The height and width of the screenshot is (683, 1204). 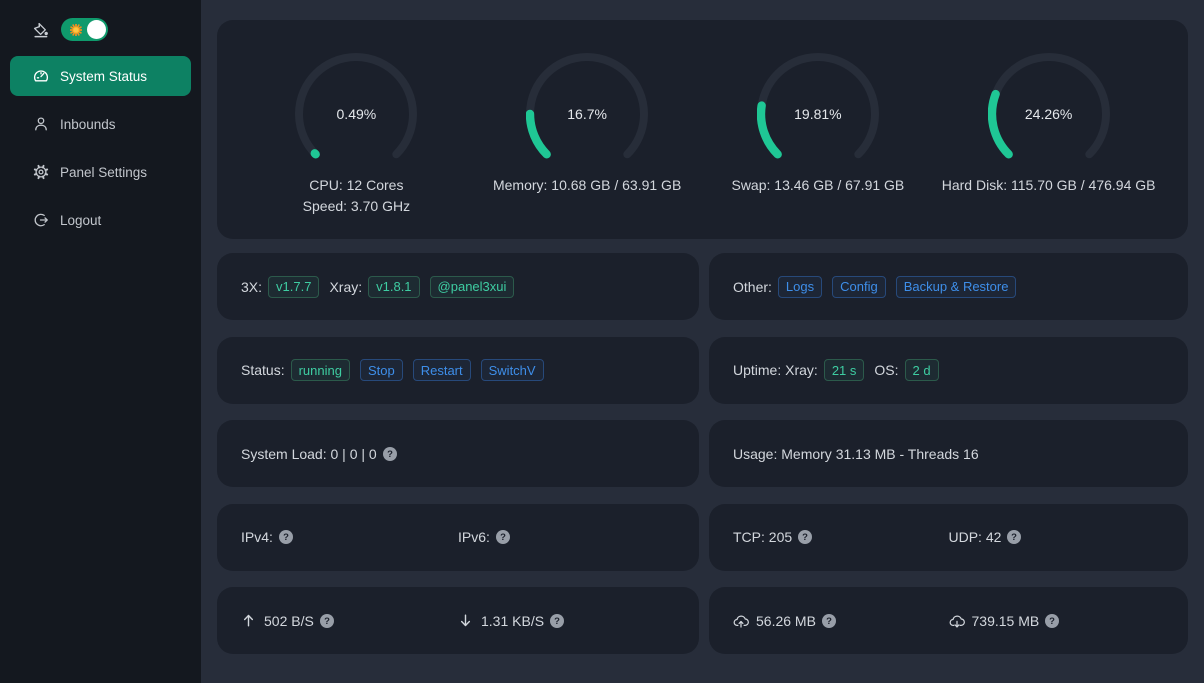 What do you see at coordinates (1057, 537) in the screenshot?
I see `connections-card-col2: UDP: 42 ?` at bounding box center [1057, 537].